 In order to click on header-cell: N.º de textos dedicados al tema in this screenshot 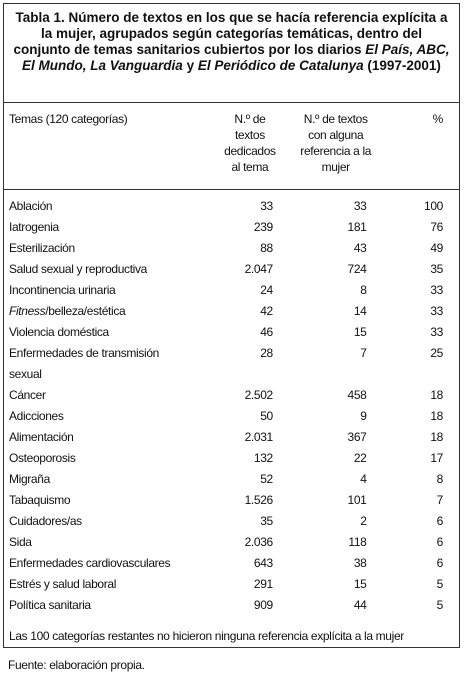, I will do `click(250, 143)`.